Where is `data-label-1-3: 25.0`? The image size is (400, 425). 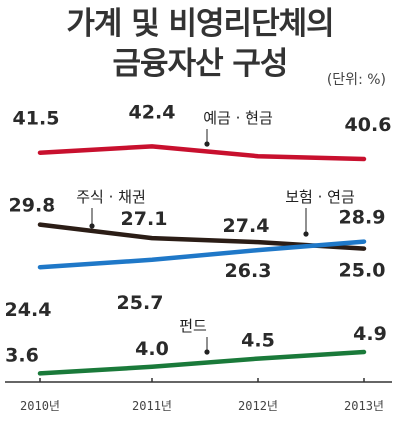 data-label-1-3: 25.0 is located at coordinates (362, 271).